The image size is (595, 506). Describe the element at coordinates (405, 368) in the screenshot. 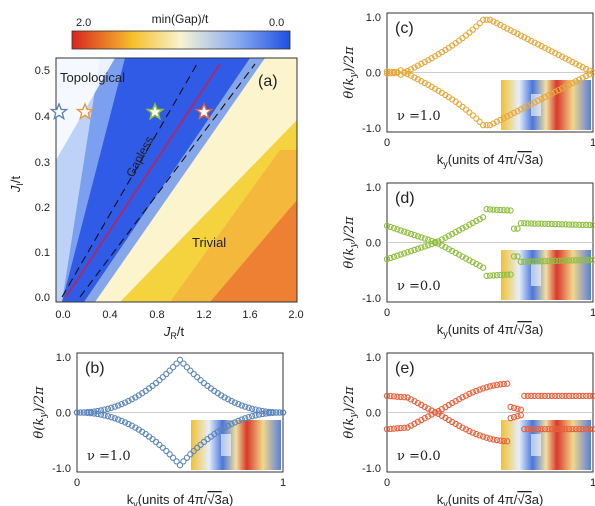

I see `panel-e-tag: (e)` at that location.